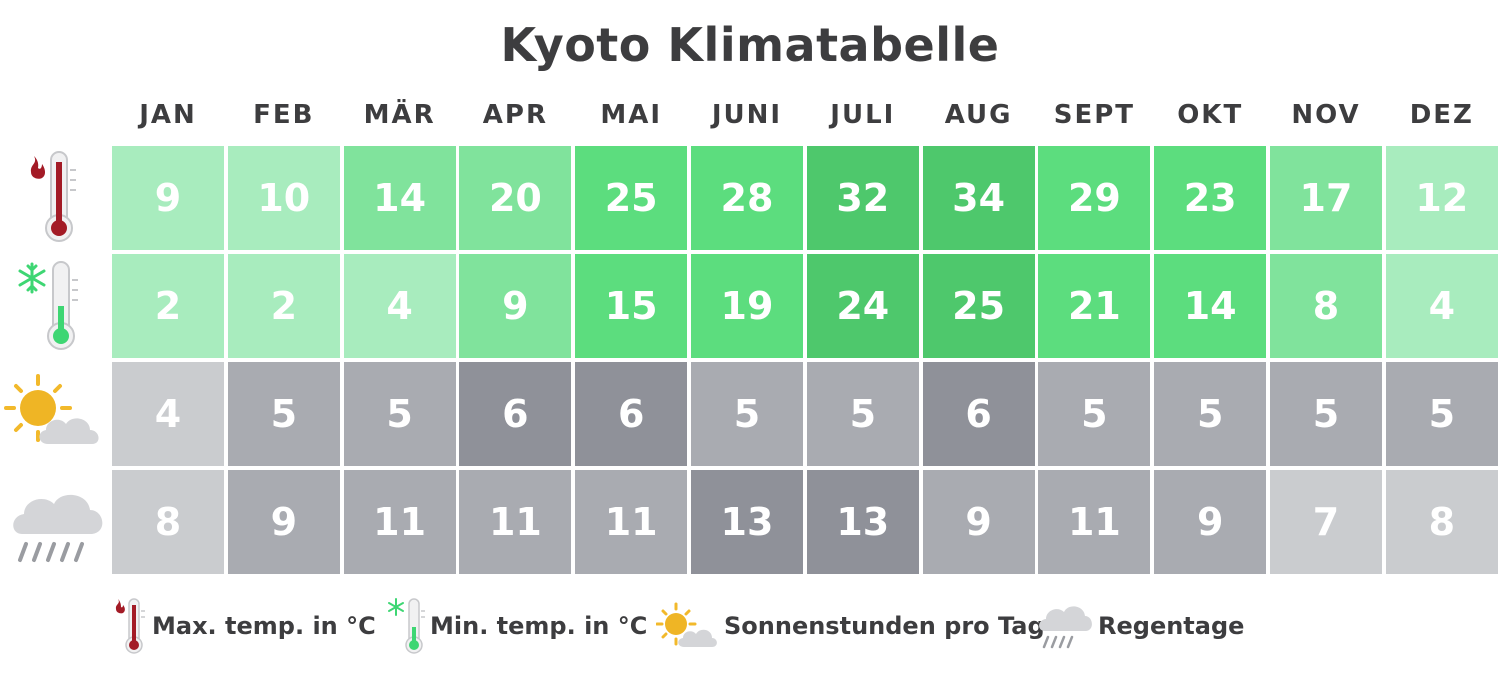  What do you see at coordinates (747, 306) in the screenshot?
I see `cell-min-temp: 19` at bounding box center [747, 306].